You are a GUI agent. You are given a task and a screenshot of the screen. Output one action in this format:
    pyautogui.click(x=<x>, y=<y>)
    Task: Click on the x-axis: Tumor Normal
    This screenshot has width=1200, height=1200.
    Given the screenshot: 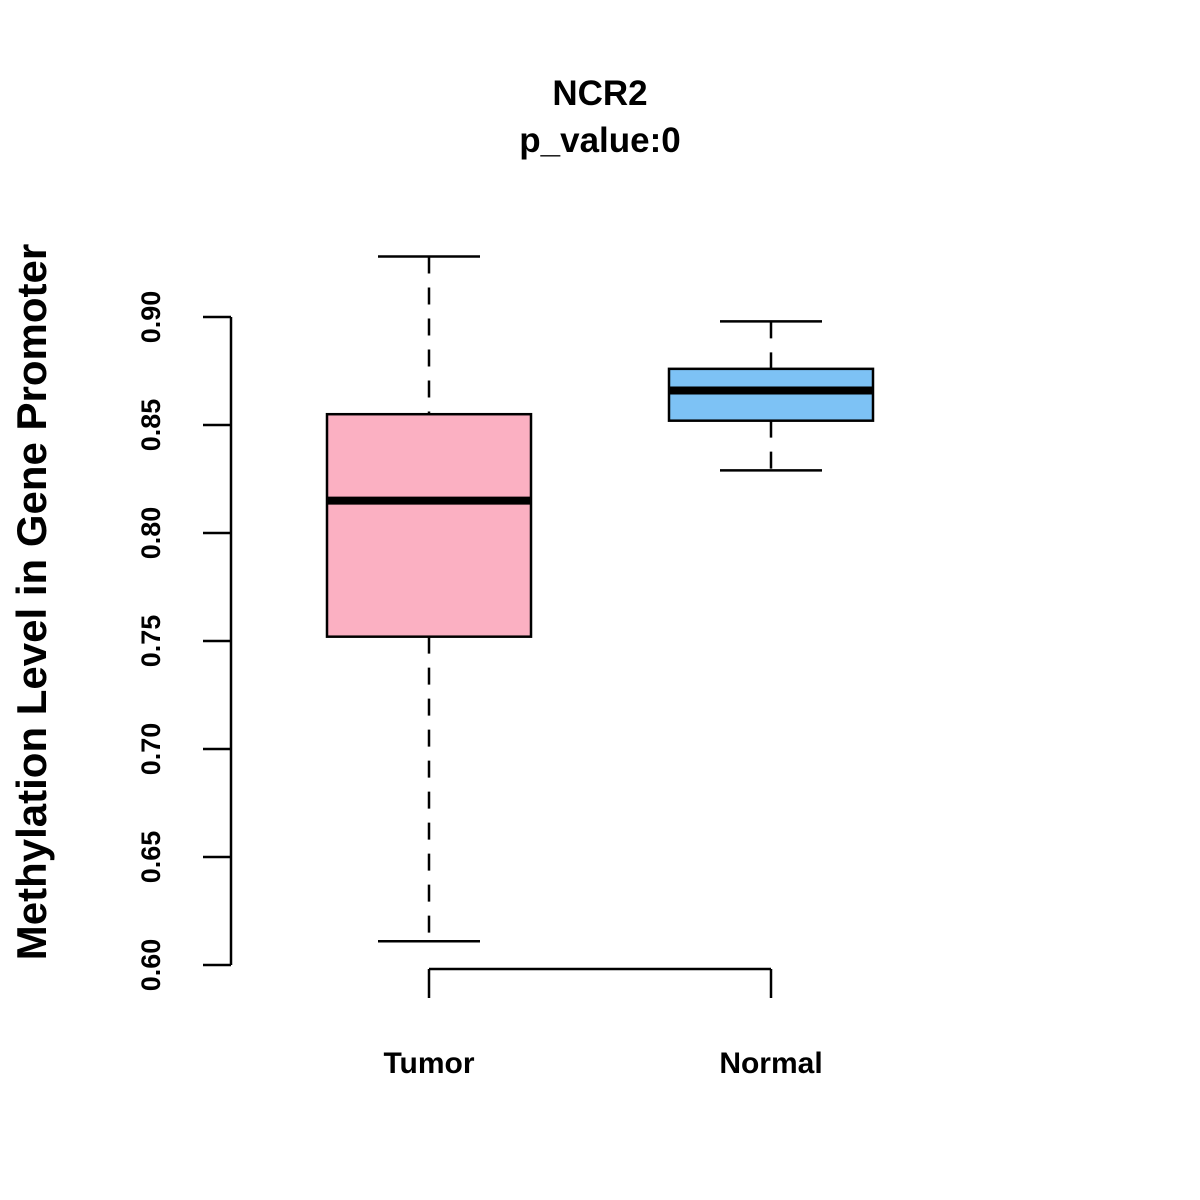 What is the action you would take?
    pyautogui.click(x=603, y=1023)
    